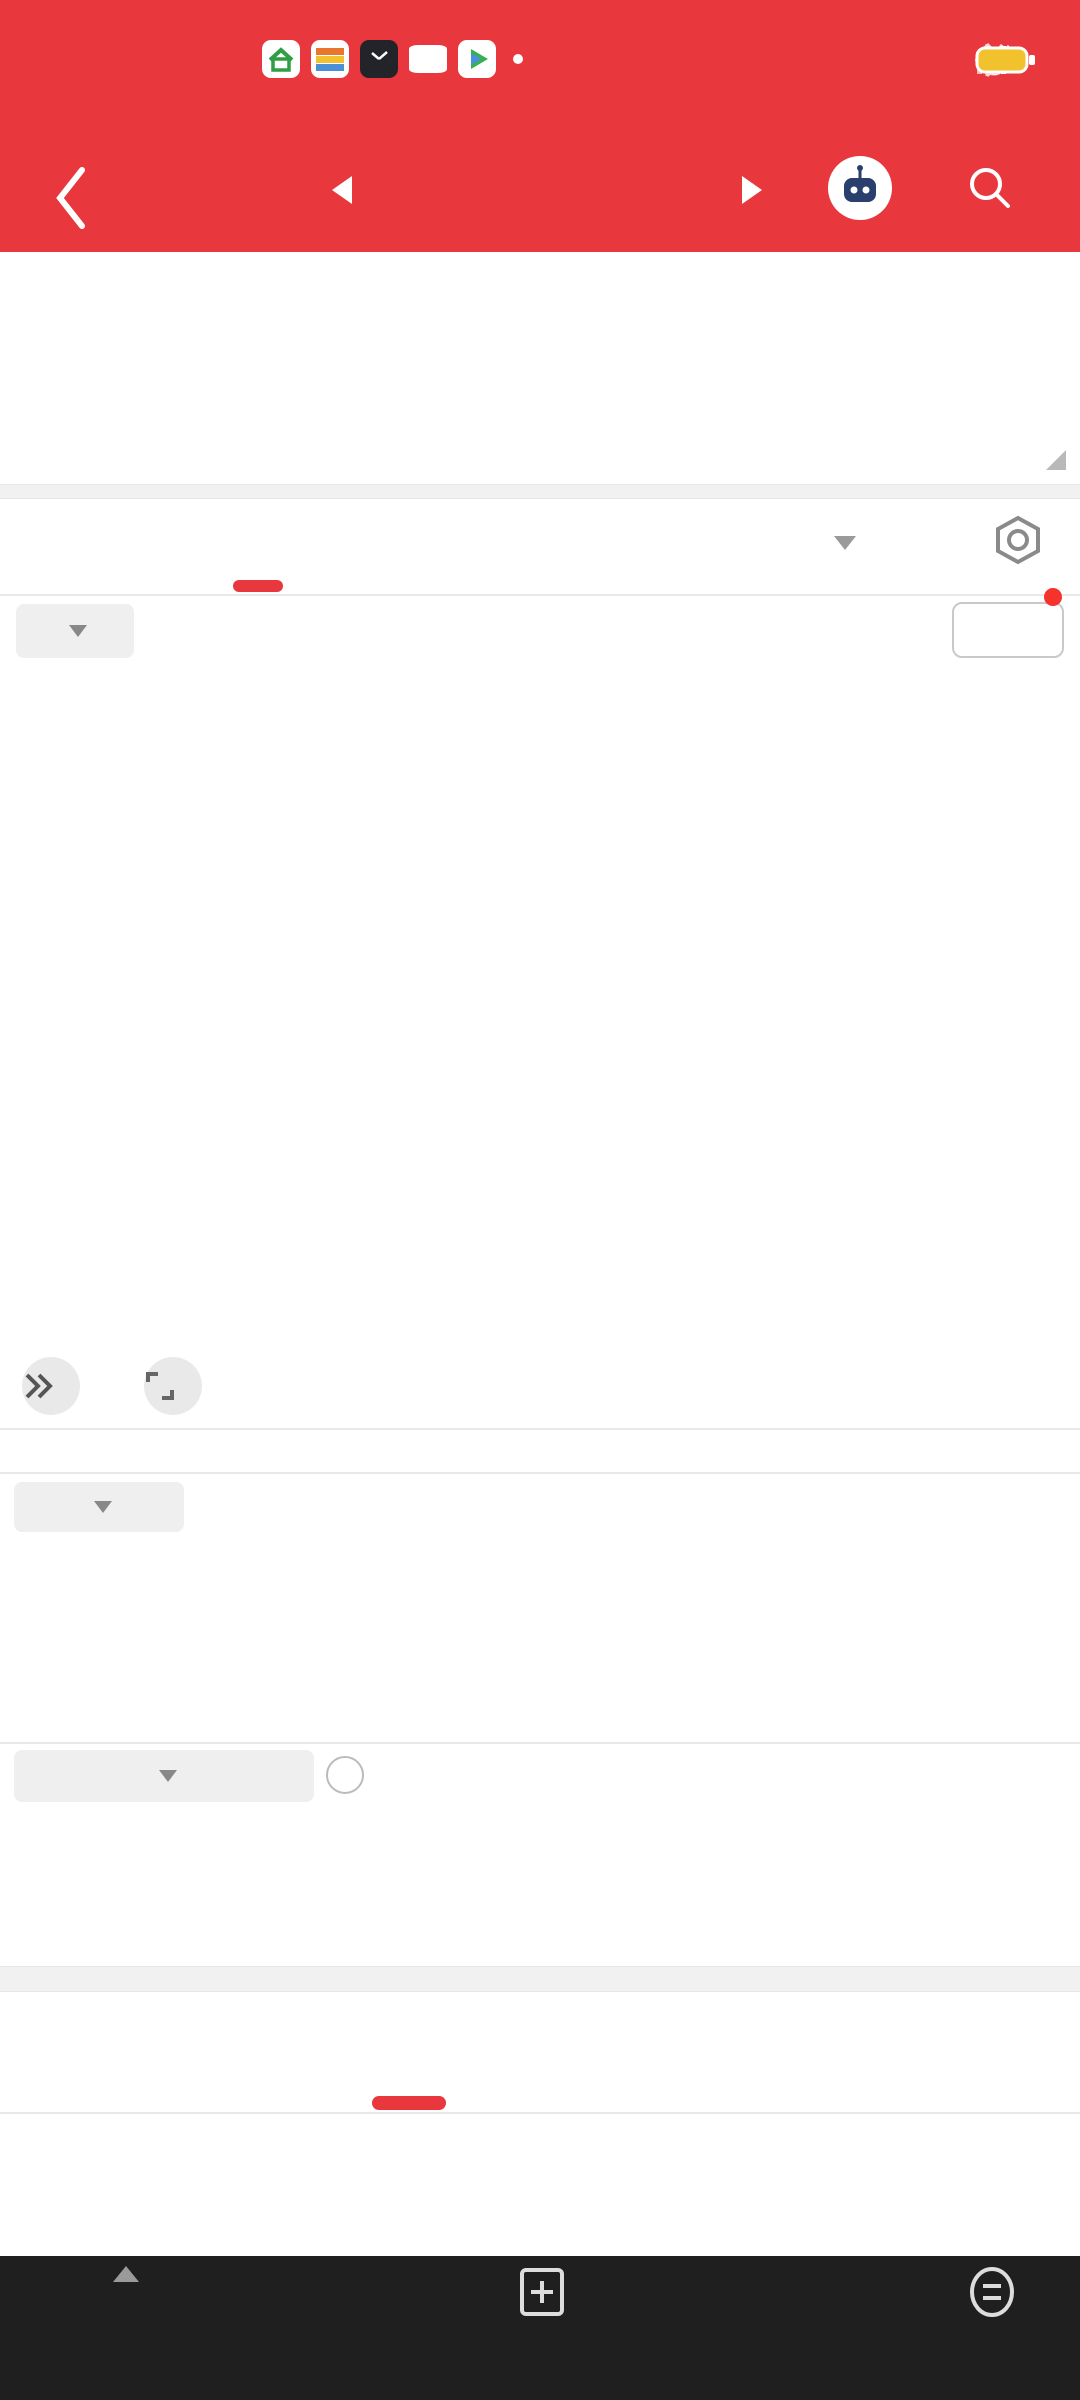 The height and width of the screenshot is (2400, 1080). I want to click on video-app-icon, so click(477, 59).